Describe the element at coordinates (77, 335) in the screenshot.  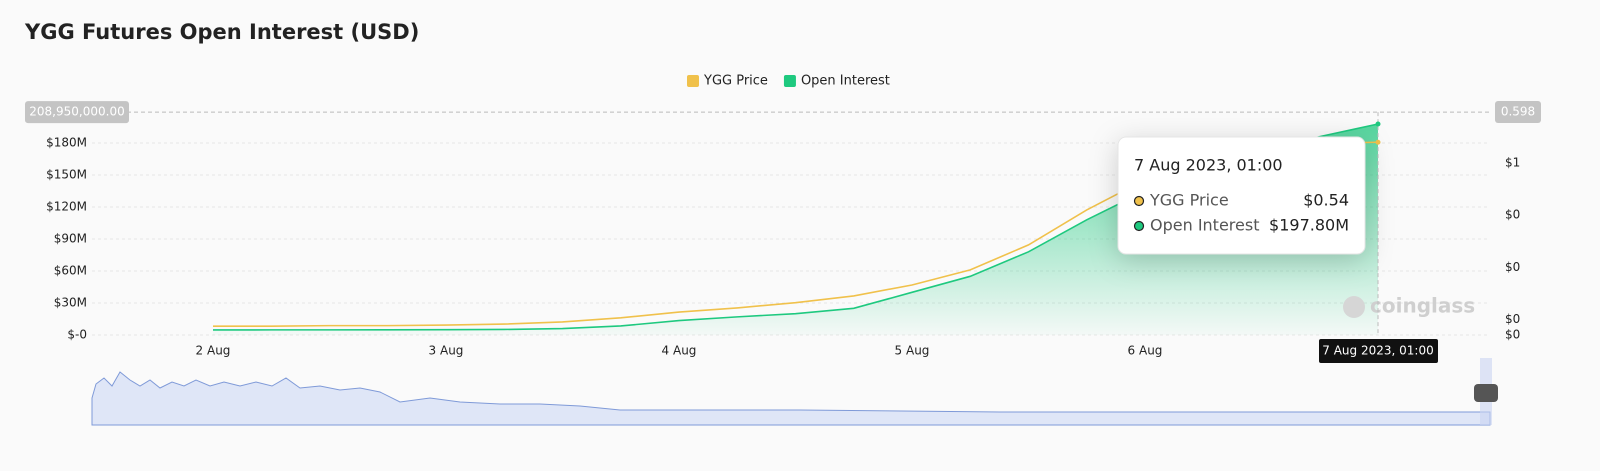
I see `y-tick-label: $-0` at that location.